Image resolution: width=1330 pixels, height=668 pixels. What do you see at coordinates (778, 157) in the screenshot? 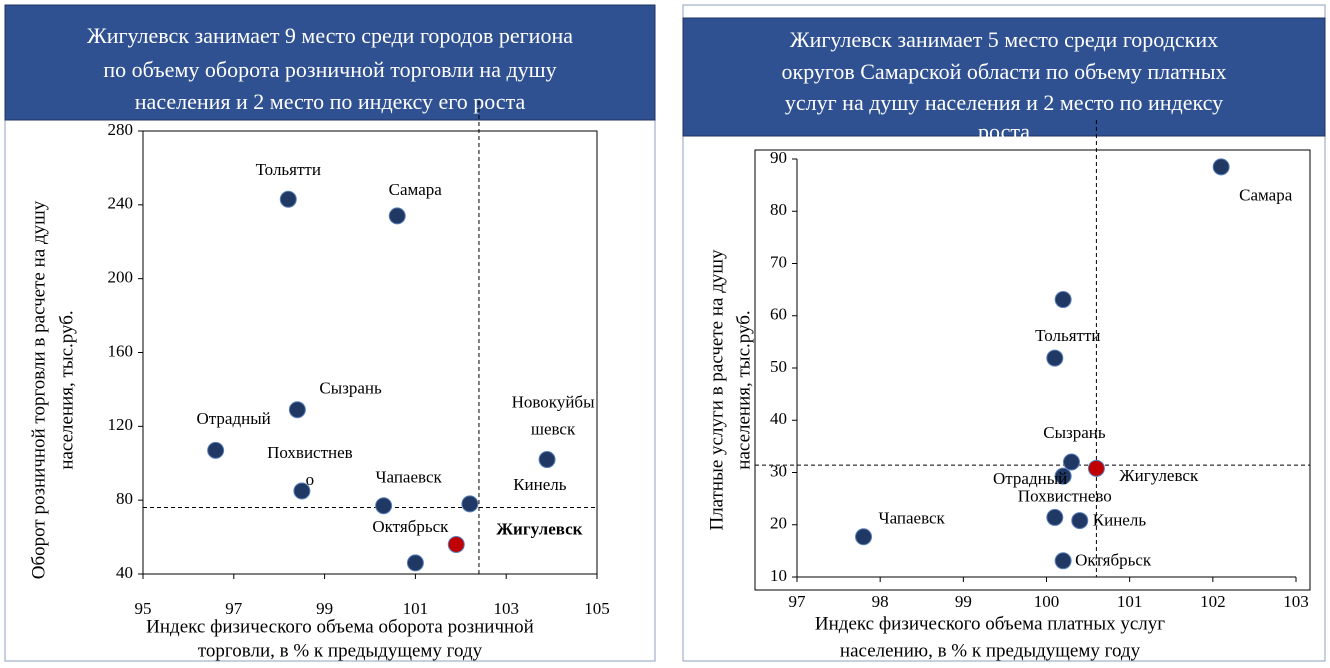
I see `y-tick-label: 90` at bounding box center [778, 157].